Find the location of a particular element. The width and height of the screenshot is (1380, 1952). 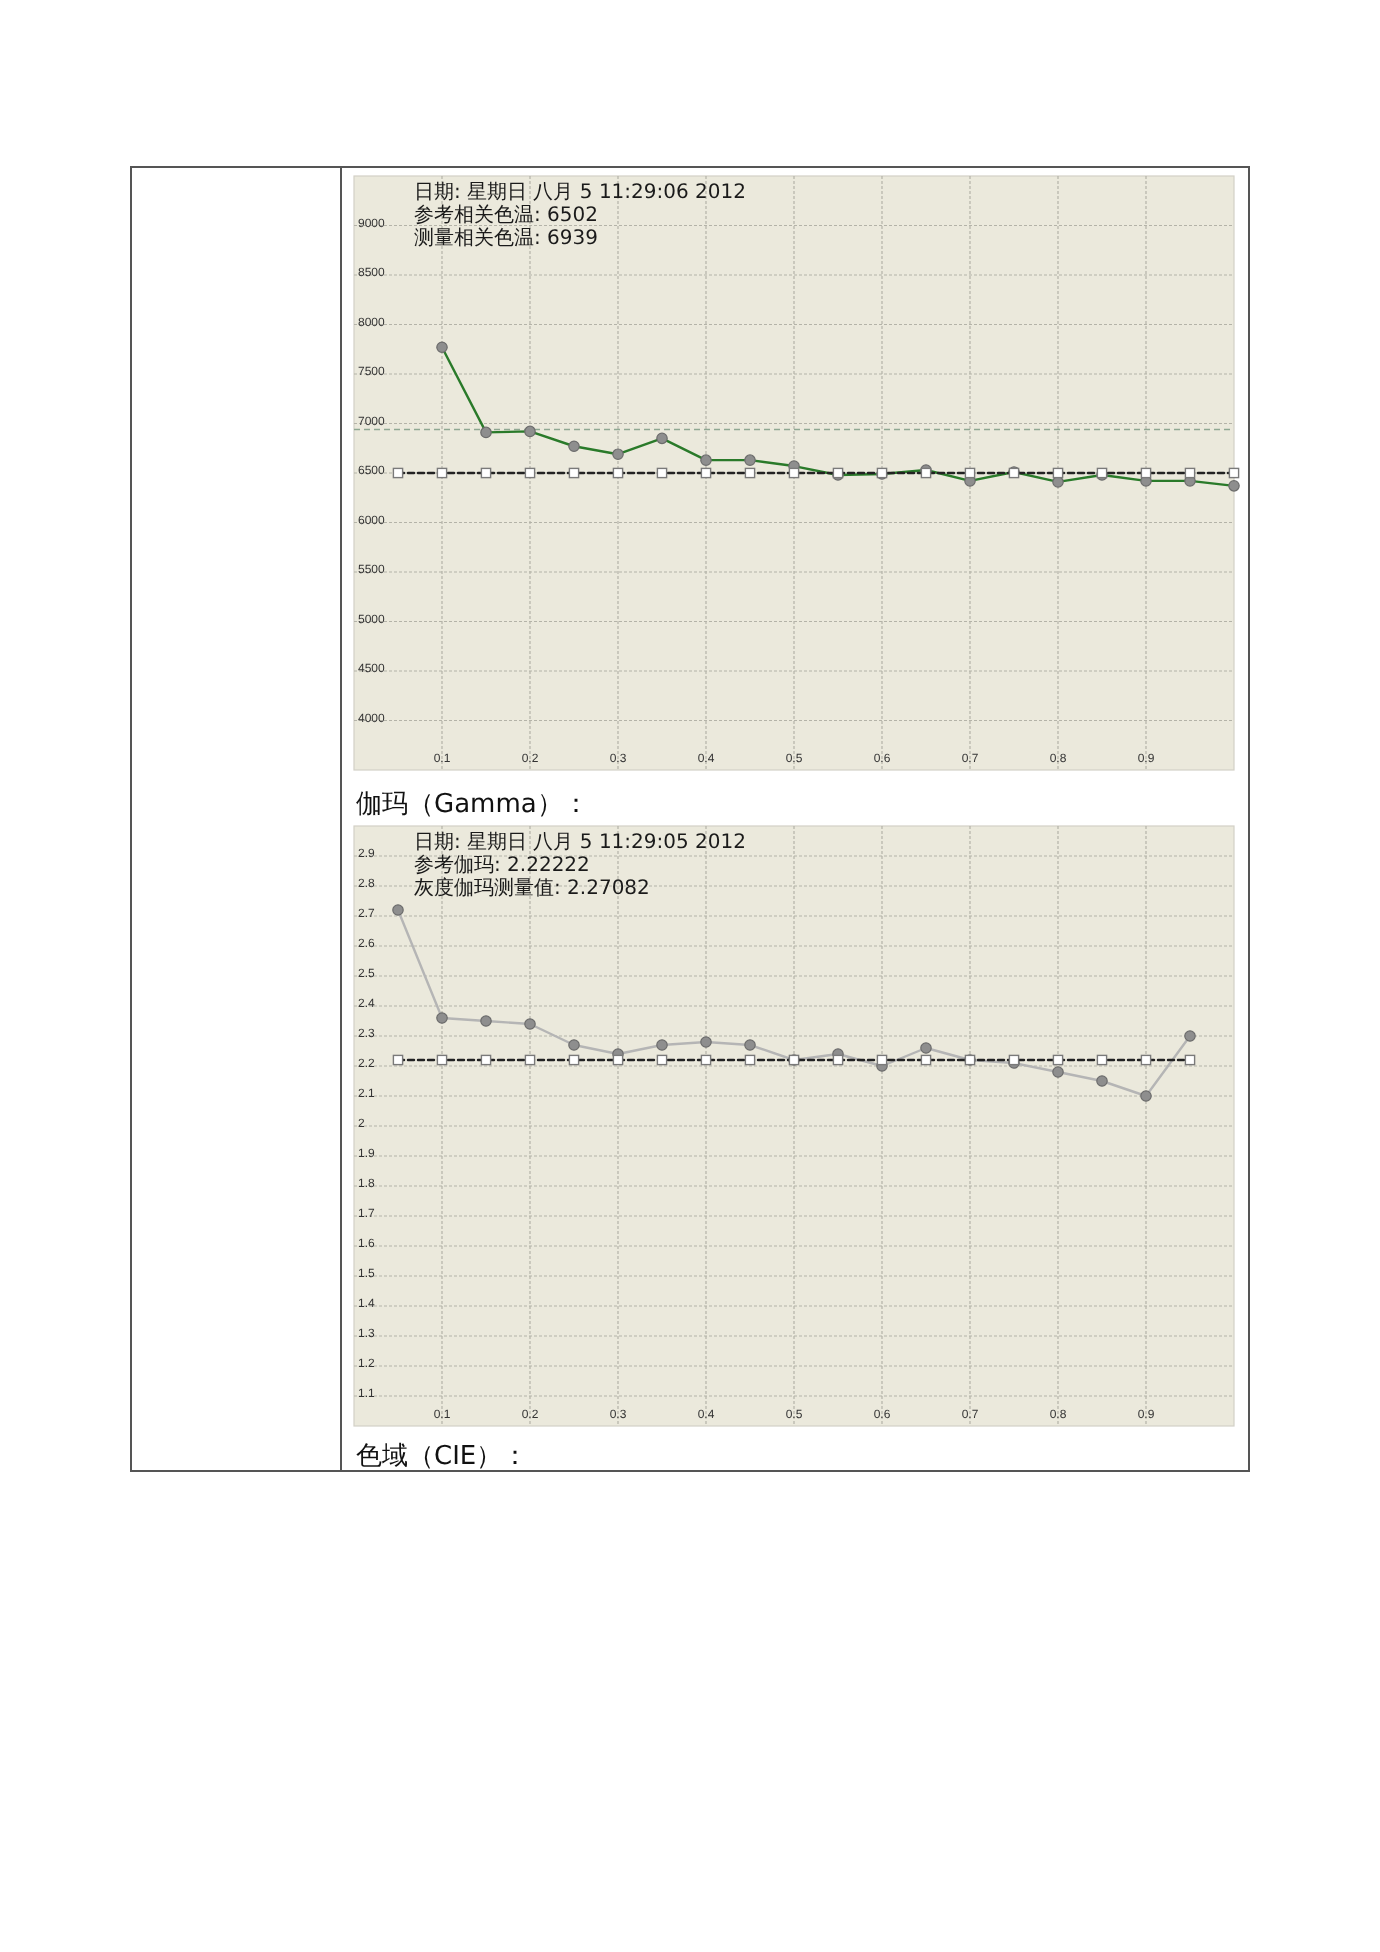

annotation: 参考相关色温: 6502 is located at coordinates (506, 215).